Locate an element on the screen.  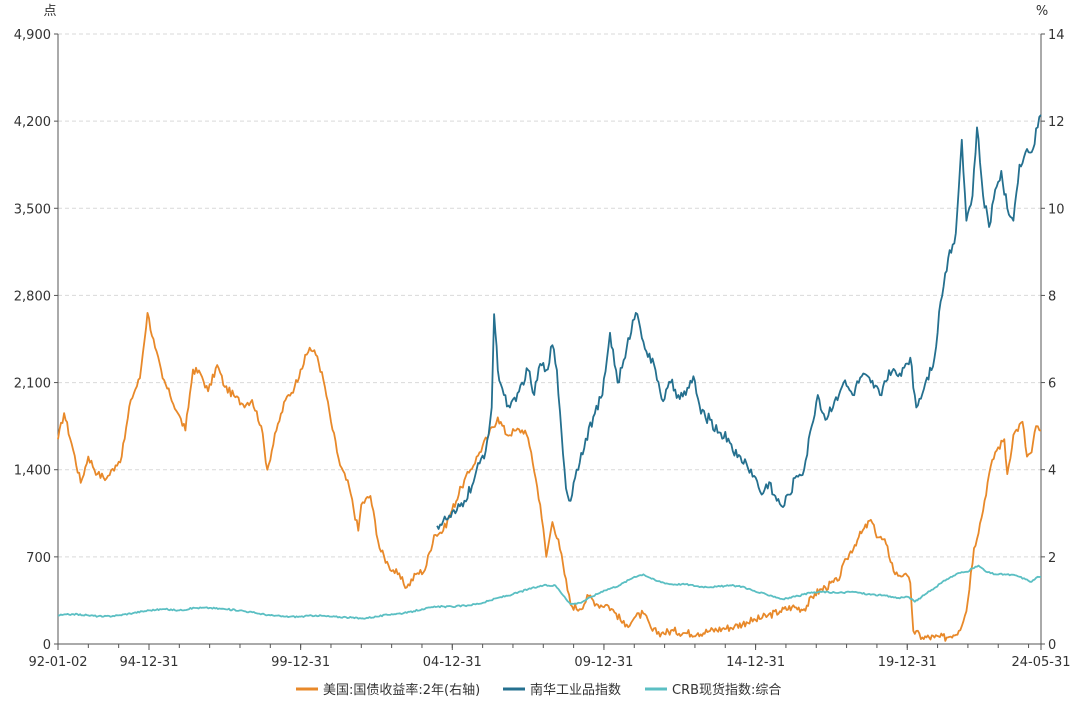
left-tick-label: 700 is located at coordinates (38, 558).